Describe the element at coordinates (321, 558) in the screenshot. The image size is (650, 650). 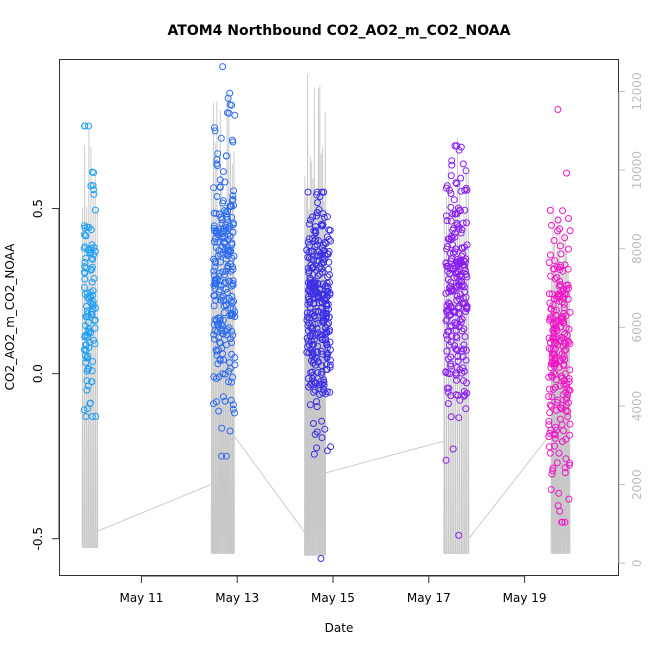
I see `data-point-series-3-min` at that location.